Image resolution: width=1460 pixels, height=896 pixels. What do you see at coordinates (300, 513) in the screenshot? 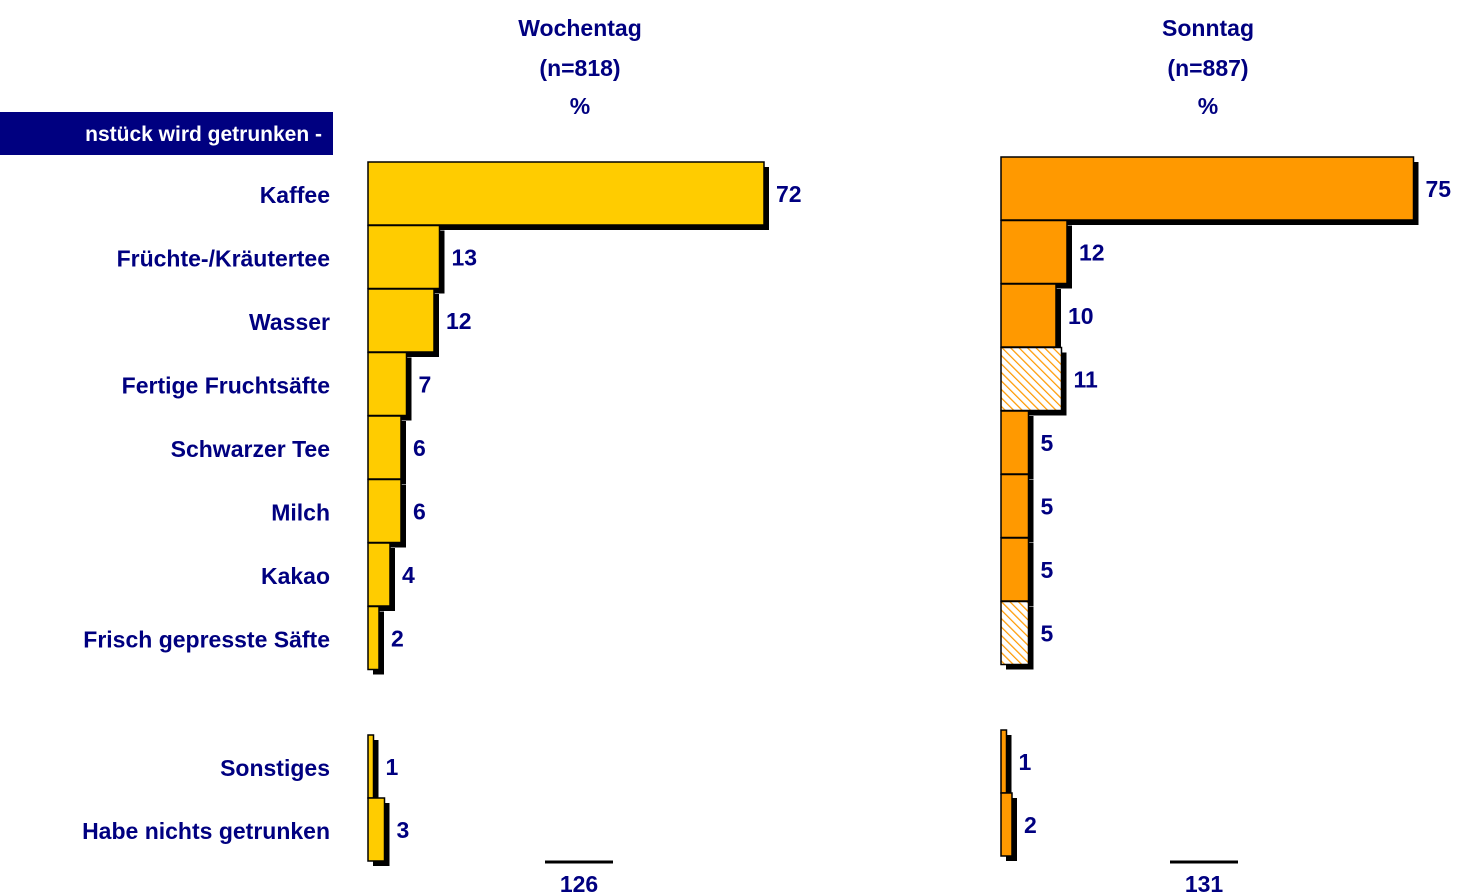
I see `category-label: Milch` at bounding box center [300, 513].